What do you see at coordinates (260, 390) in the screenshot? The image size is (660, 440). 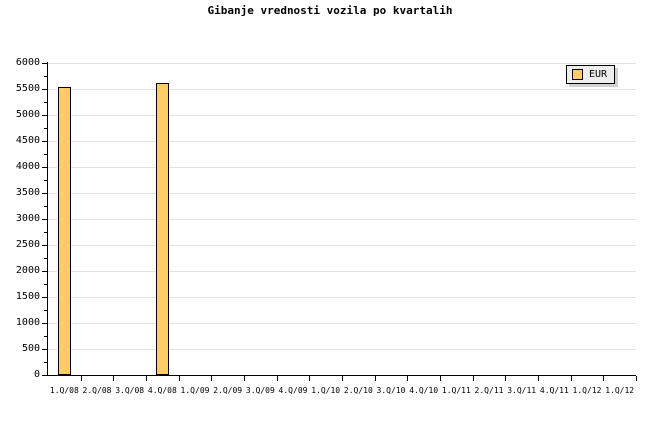 I see `x-axis-tick-label: 3.Q/09` at bounding box center [260, 390].